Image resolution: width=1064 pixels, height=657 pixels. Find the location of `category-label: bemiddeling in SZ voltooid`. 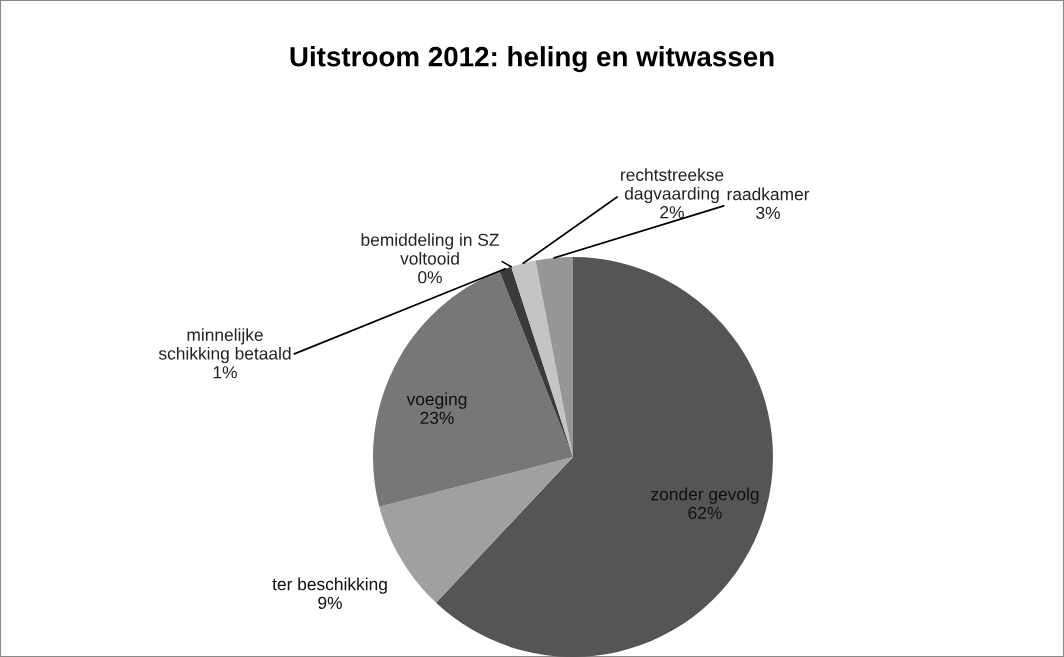

category-label: bemiddeling in SZ voltooid is located at coordinates (430, 249).